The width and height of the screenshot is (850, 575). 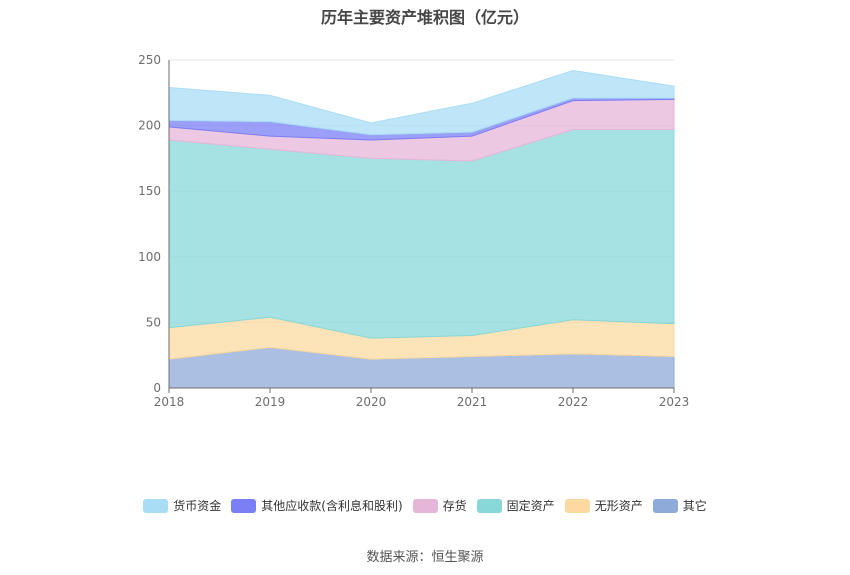 I want to click on y-tick-label: 250, so click(x=149, y=60).